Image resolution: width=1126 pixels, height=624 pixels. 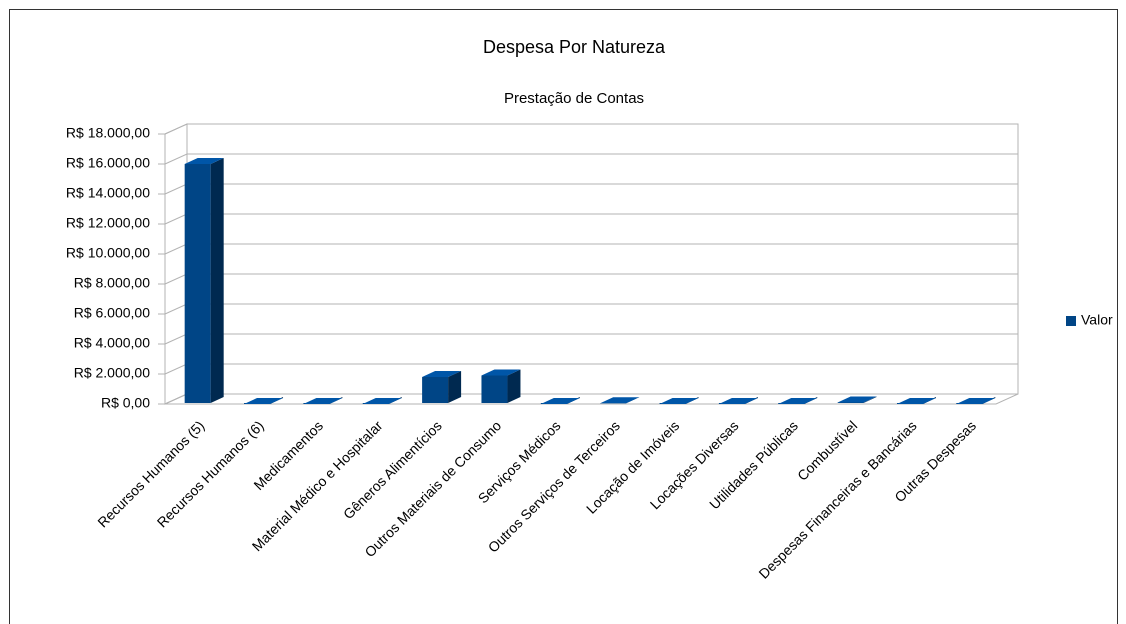 What do you see at coordinates (125, 403) in the screenshot?
I see `y-tick-label: R$ 0,00` at bounding box center [125, 403].